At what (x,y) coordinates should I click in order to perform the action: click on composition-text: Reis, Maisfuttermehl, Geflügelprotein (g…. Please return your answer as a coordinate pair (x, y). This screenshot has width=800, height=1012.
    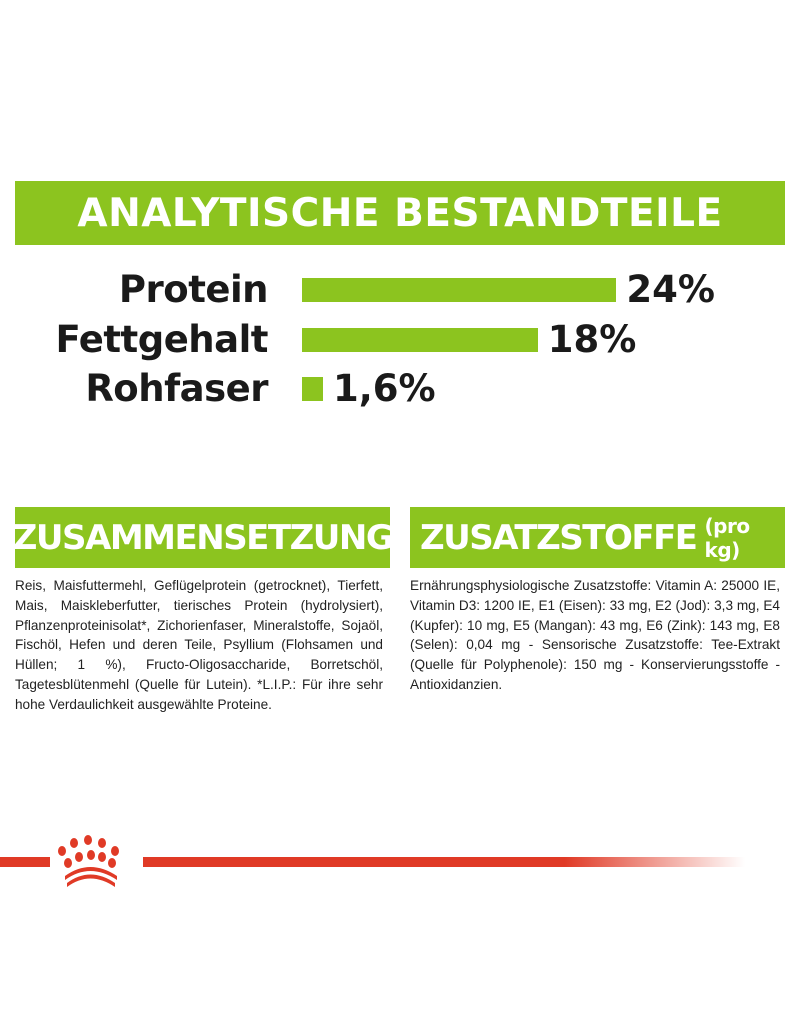
    Looking at the image, I should click on (199, 645).